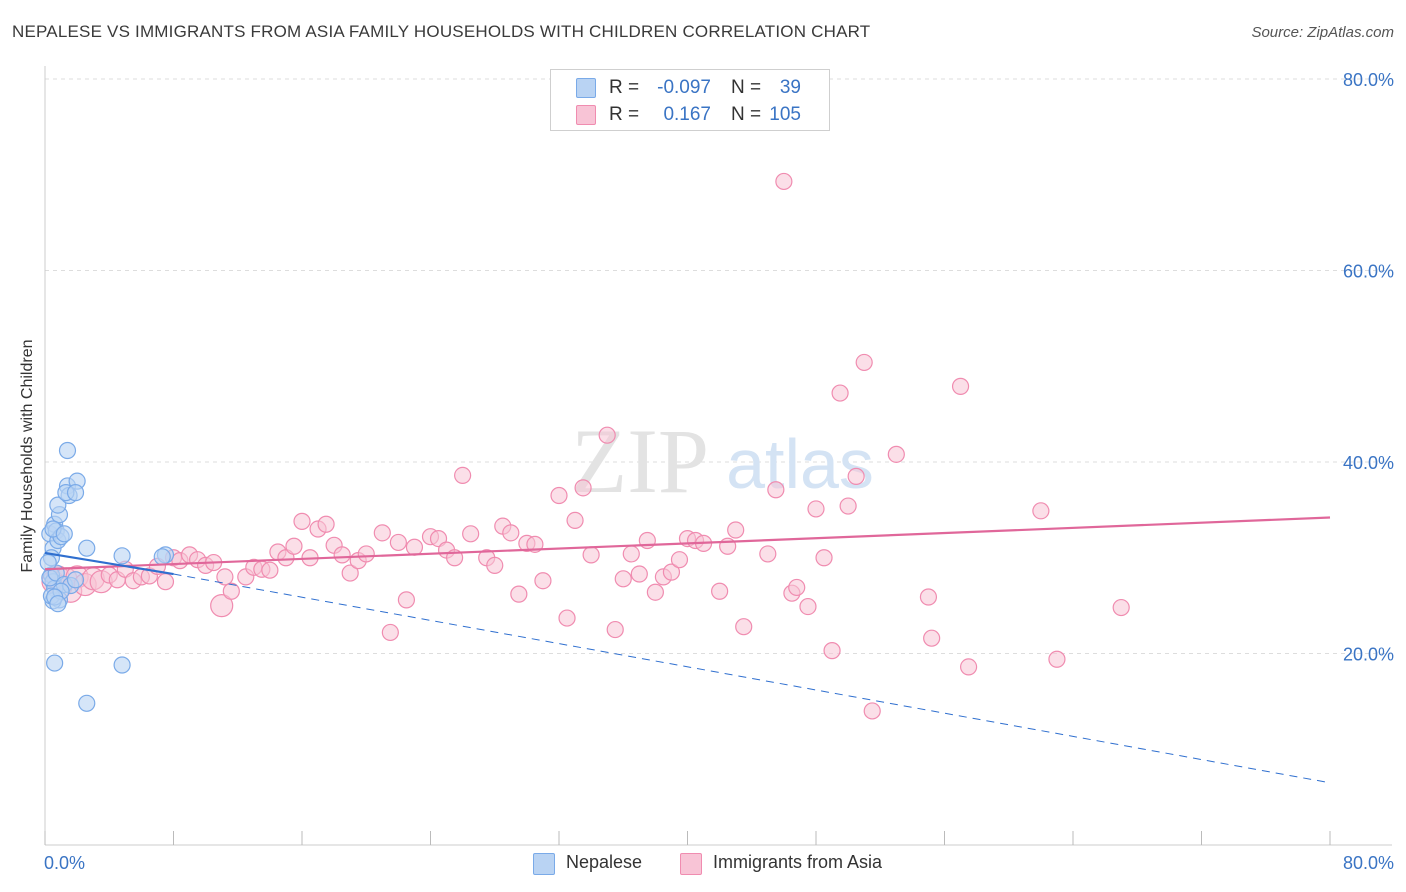 This screenshot has width=1406, height=892. I want to click on watermark-zip: ZIP, so click(640, 461).